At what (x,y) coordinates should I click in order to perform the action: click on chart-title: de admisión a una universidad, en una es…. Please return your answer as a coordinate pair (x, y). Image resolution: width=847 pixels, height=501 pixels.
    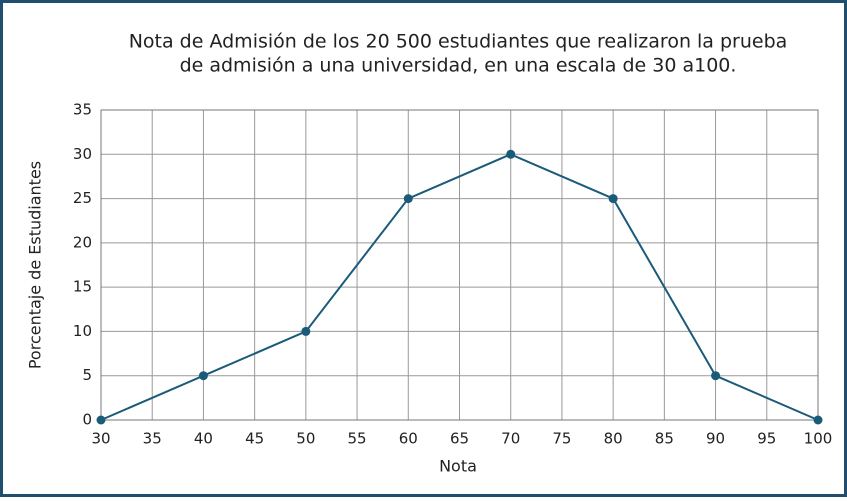
    Looking at the image, I should click on (458, 66).